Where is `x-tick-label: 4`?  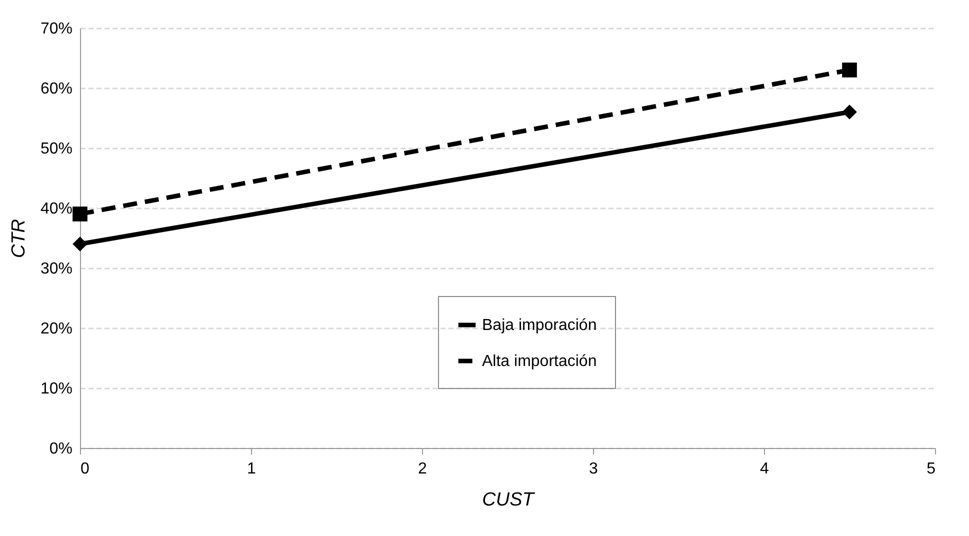 x-tick-label: 4 is located at coordinates (765, 469).